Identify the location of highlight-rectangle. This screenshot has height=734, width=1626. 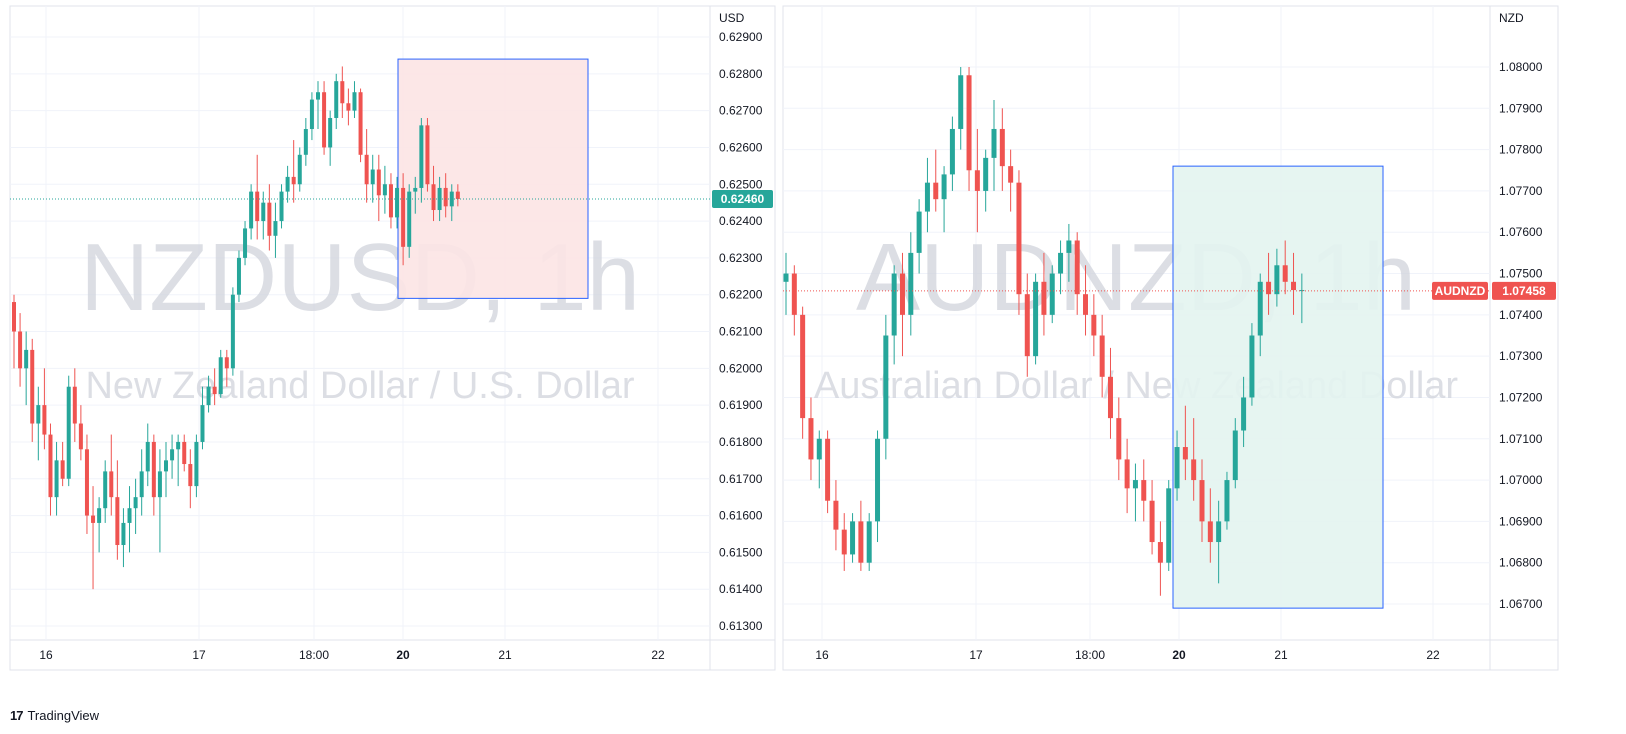
(1278, 387).